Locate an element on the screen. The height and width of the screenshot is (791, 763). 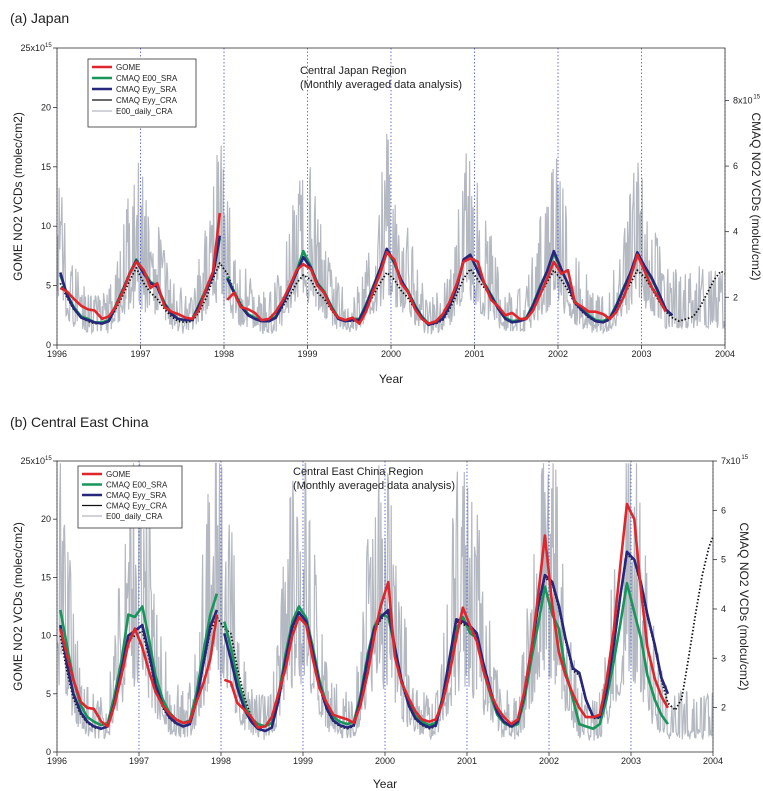
y-tick-label-right: 8x10 is located at coordinates (743, 100).